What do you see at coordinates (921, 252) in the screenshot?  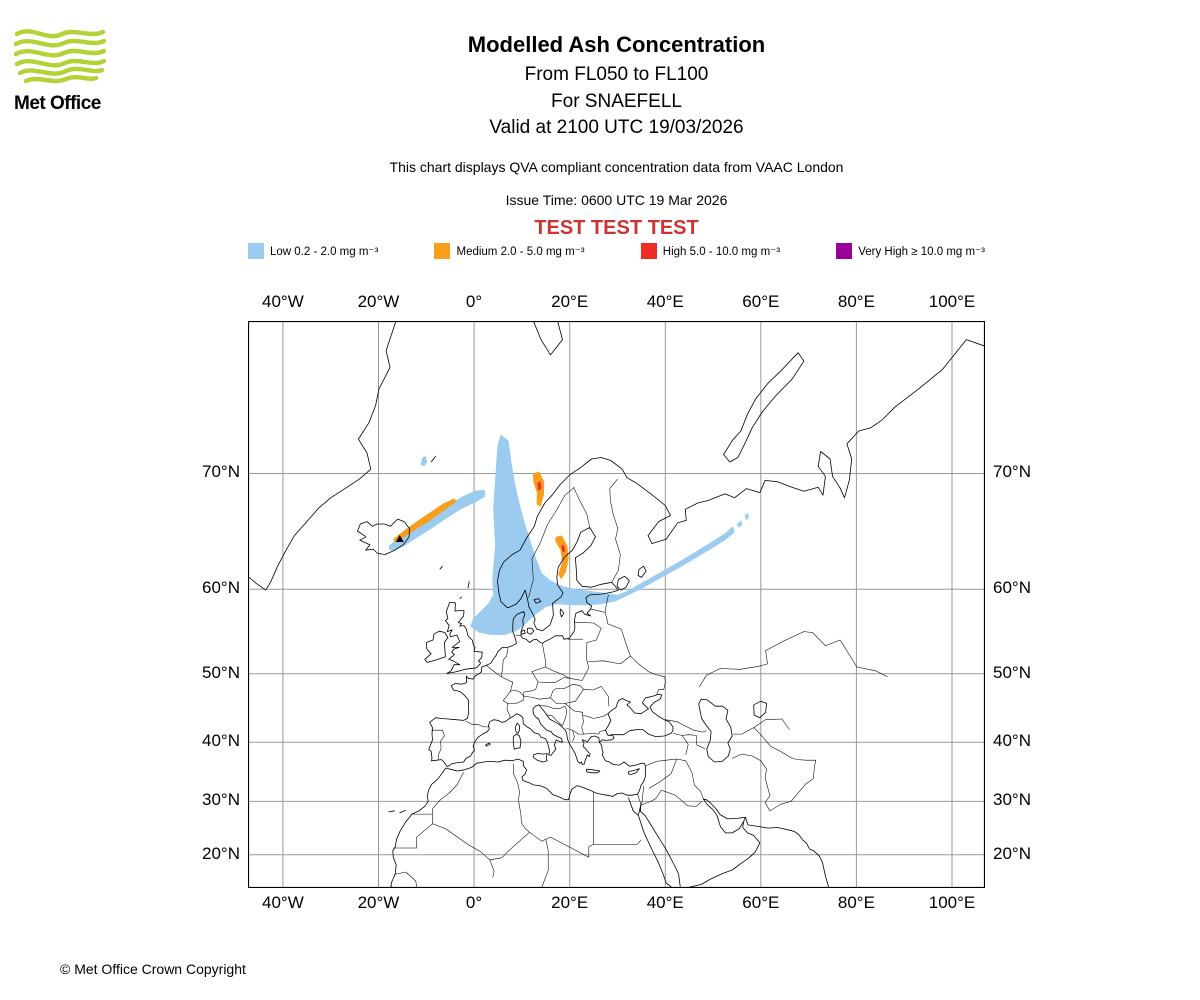 I see `legend-label: Very High ≥ 10.0 mg m⁻³` at bounding box center [921, 252].